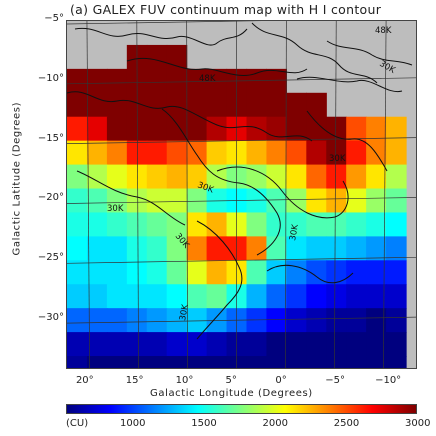 The height and width of the screenshot is (436, 436). What do you see at coordinates (50, 198) in the screenshot?
I see `y-tick-label: −20°` at bounding box center [50, 198].